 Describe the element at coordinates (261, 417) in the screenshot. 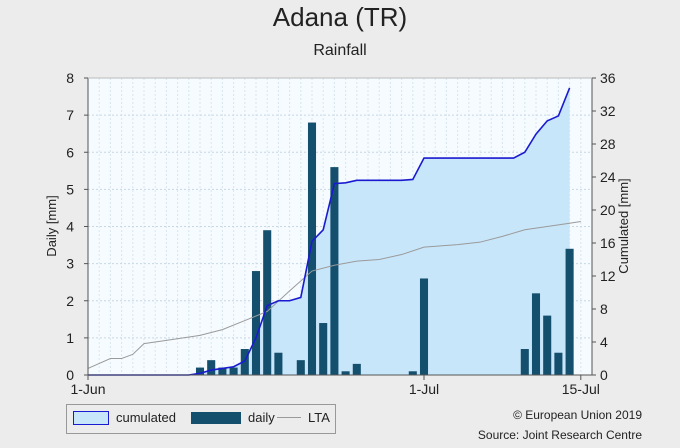

I see `legend-label-daily: daily` at that location.